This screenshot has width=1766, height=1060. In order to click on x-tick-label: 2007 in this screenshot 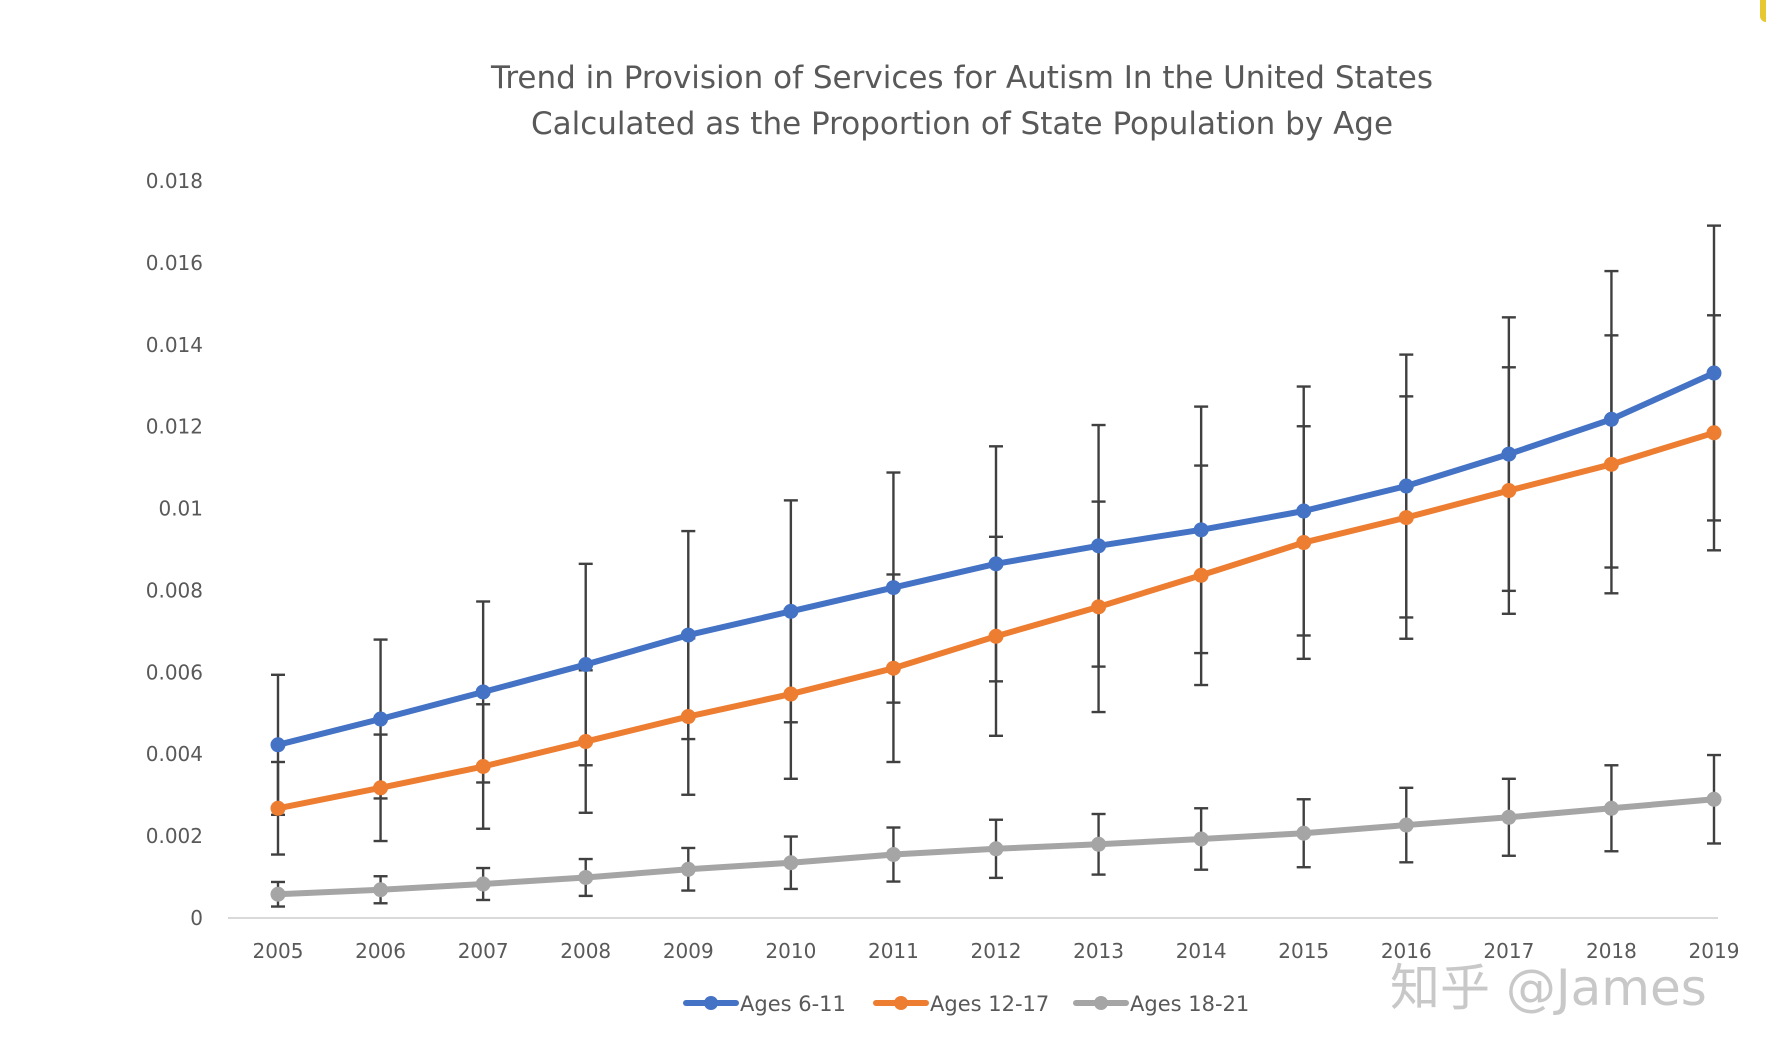, I will do `click(483, 951)`.